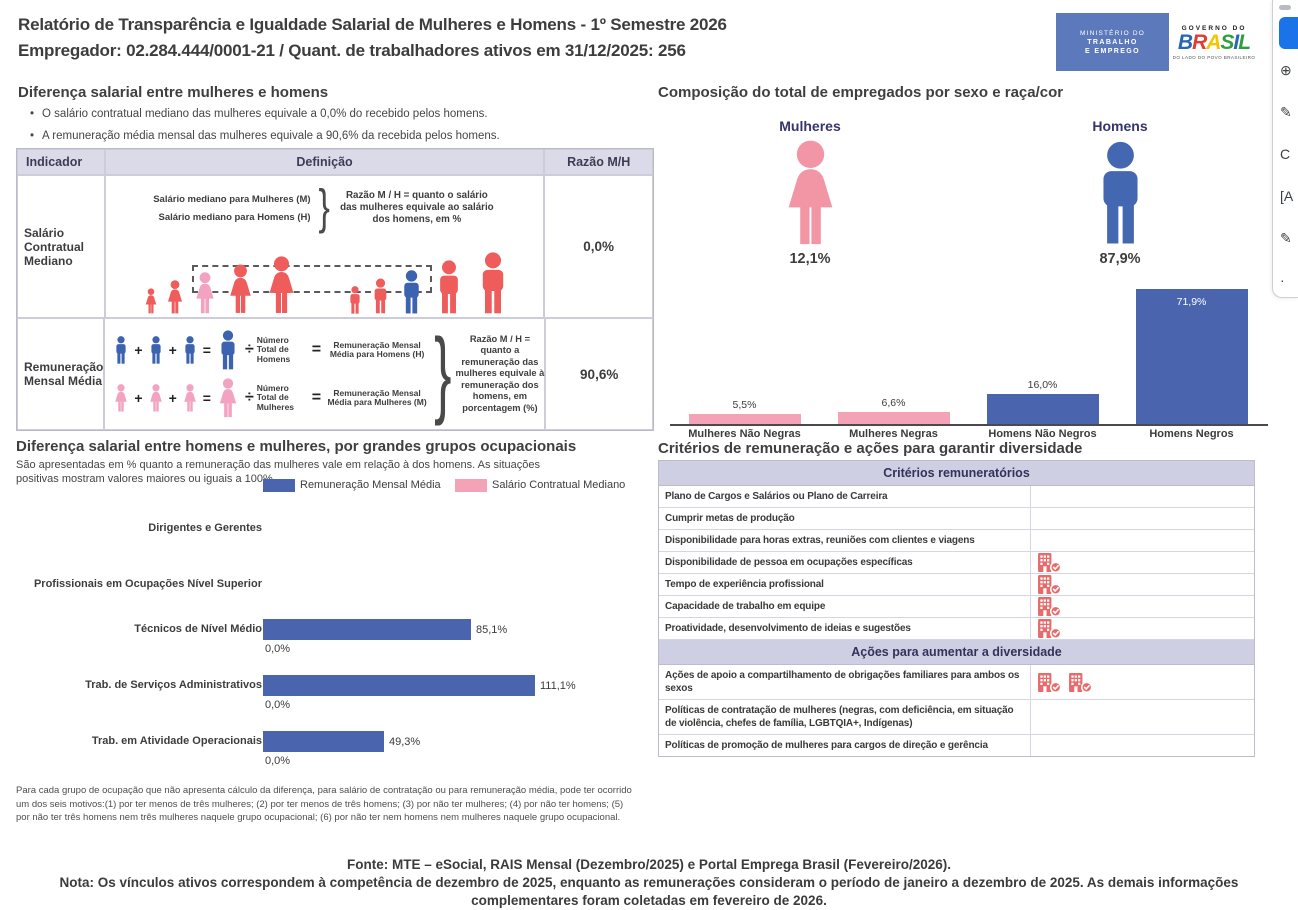 The height and width of the screenshot is (910, 1298). Describe the element at coordinates (956, 652) in the screenshot. I see `criteria-section-header: Ações para aumentar a diversidade` at that location.